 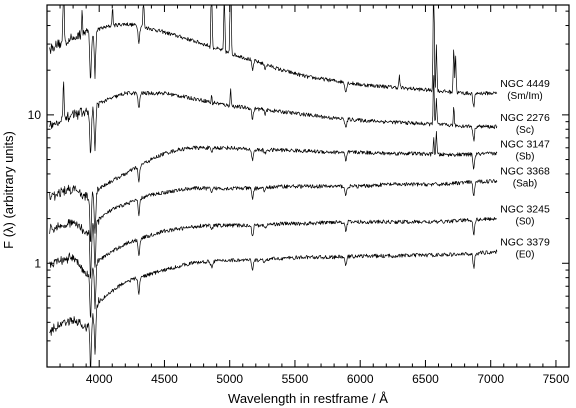 What do you see at coordinates (525, 130) in the screenshot?
I see `series-type-ngc2276: (Sc)` at bounding box center [525, 130].